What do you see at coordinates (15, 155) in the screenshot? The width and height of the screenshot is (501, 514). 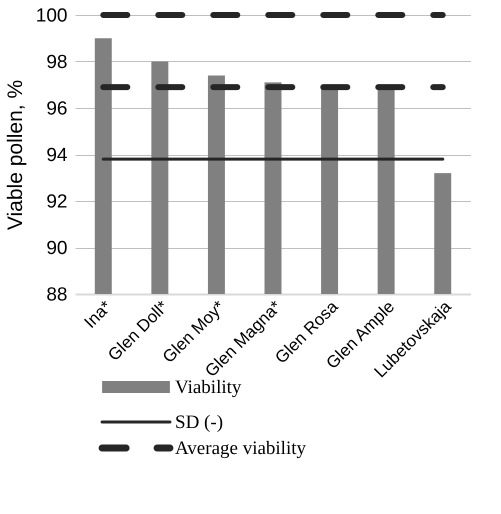 I see `y-axis-title: Viable pollen, %` at bounding box center [15, 155].